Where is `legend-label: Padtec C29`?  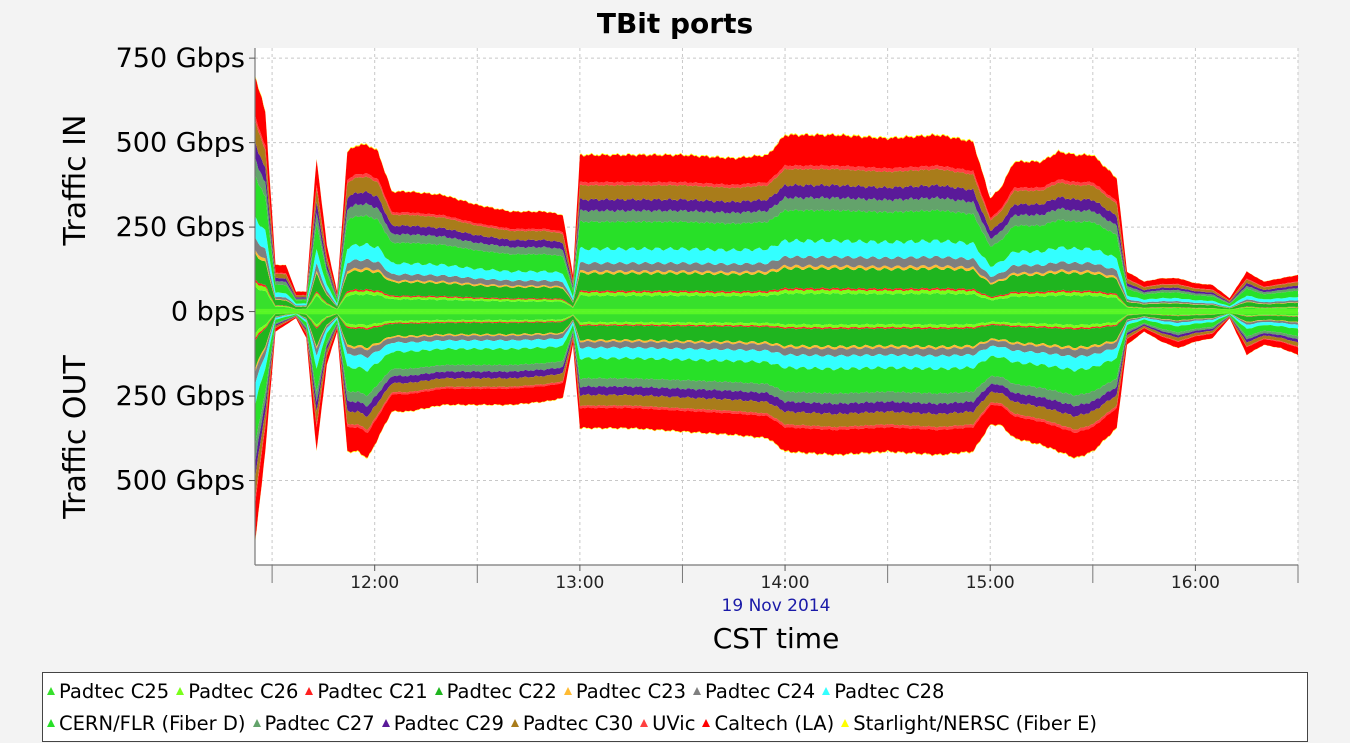 legend-label: Padtec C29 is located at coordinates (448, 723).